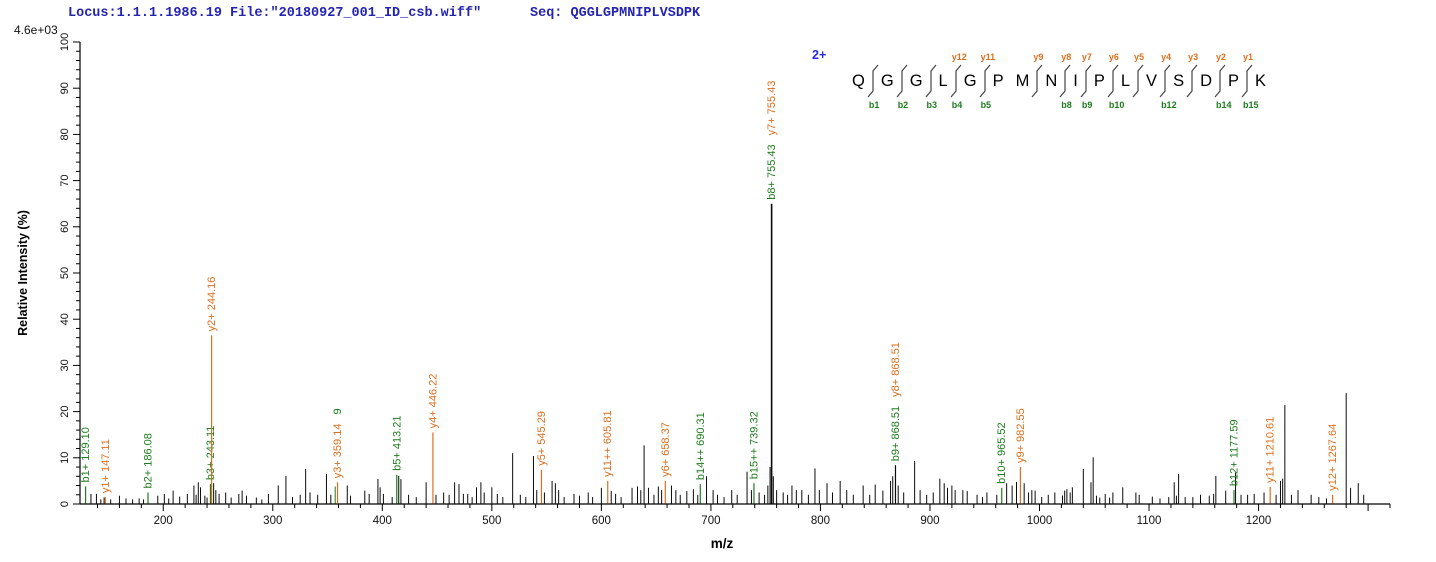 Image resolution: width=1436 pixels, height=562 pixels. I want to click on peak-ion-label: b10+ 965.52, so click(1002, 452).